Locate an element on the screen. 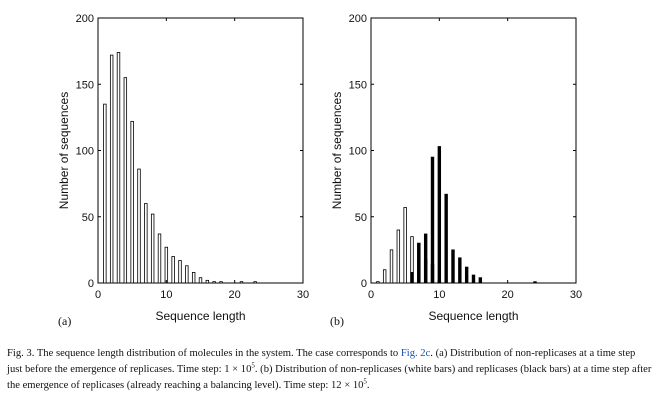 The width and height of the screenshot is (657, 416). caption-exponent-2: 5 is located at coordinates (365, 381).